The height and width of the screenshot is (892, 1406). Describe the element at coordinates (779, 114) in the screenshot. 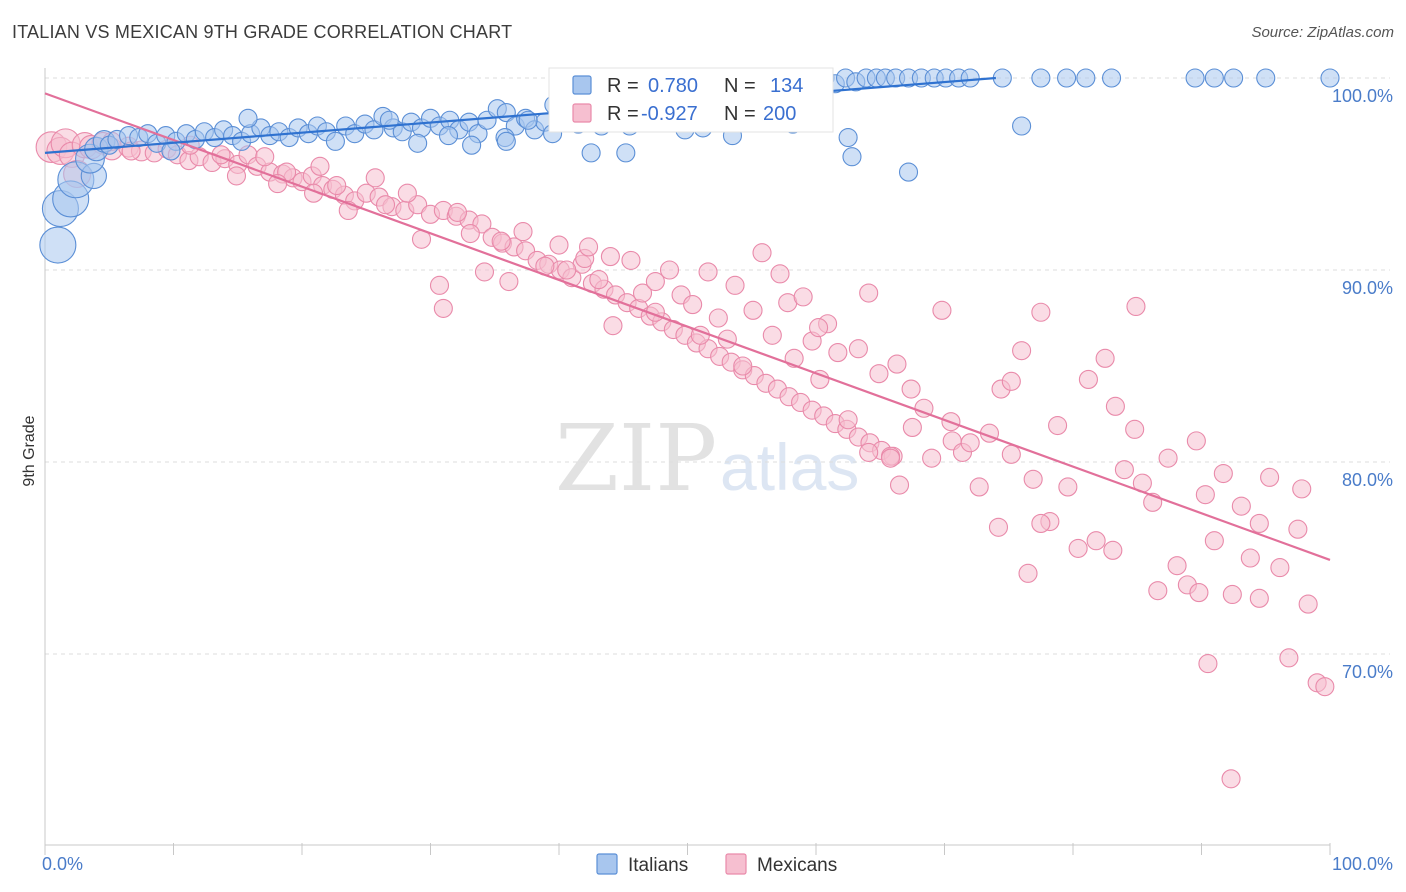

I see `legend-mexicans-n-value: 200` at that location.